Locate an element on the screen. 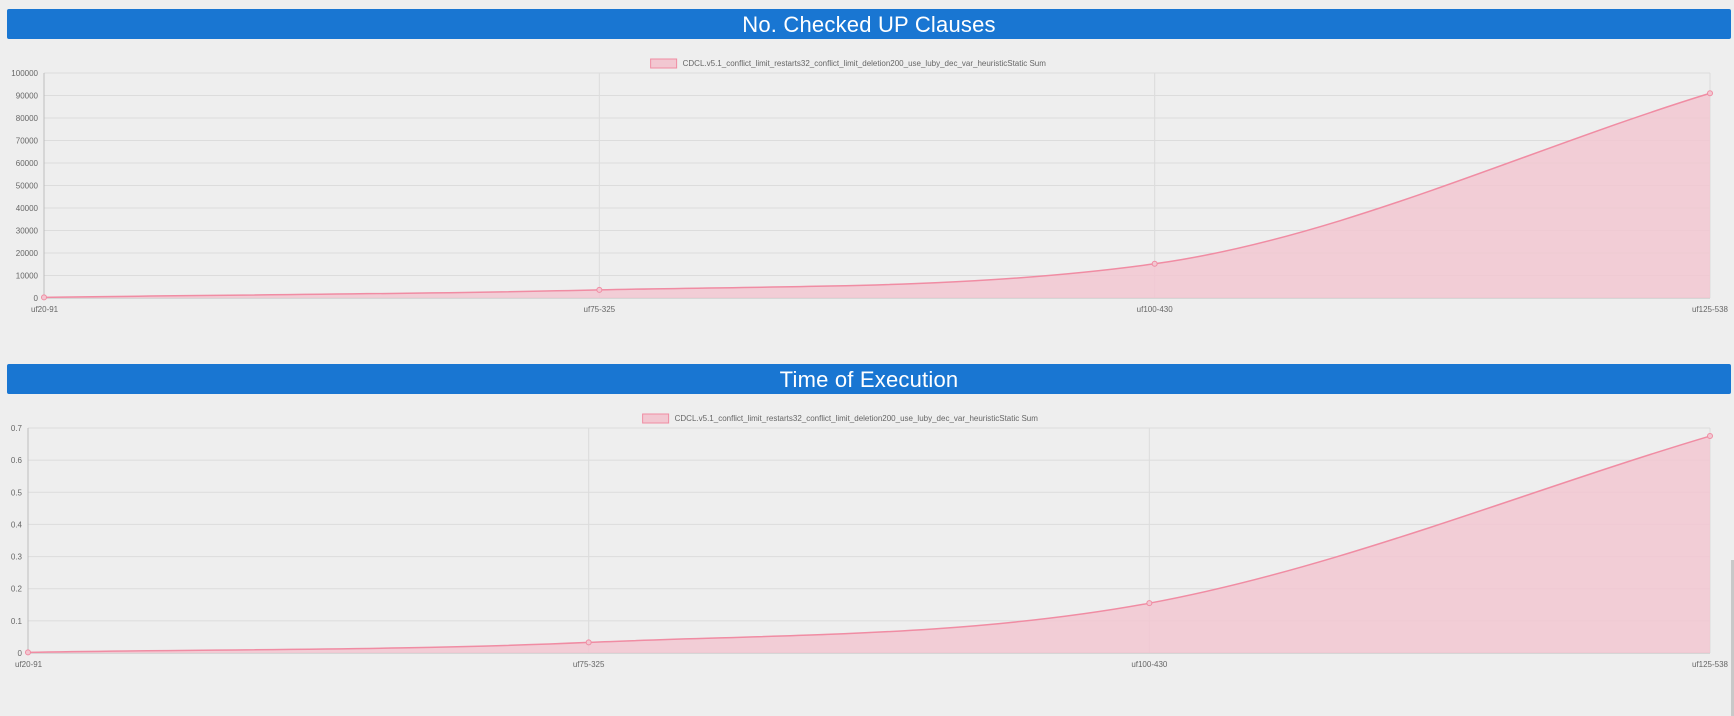  y-tick-label: 70000 is located at coordinates (27, 141).